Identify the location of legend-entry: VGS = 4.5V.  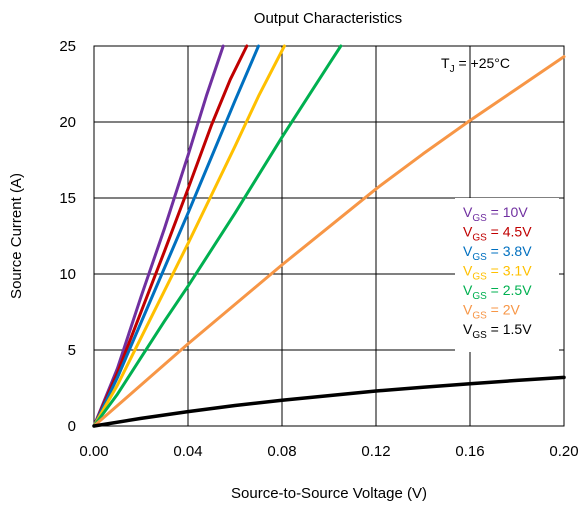
(497, 234).